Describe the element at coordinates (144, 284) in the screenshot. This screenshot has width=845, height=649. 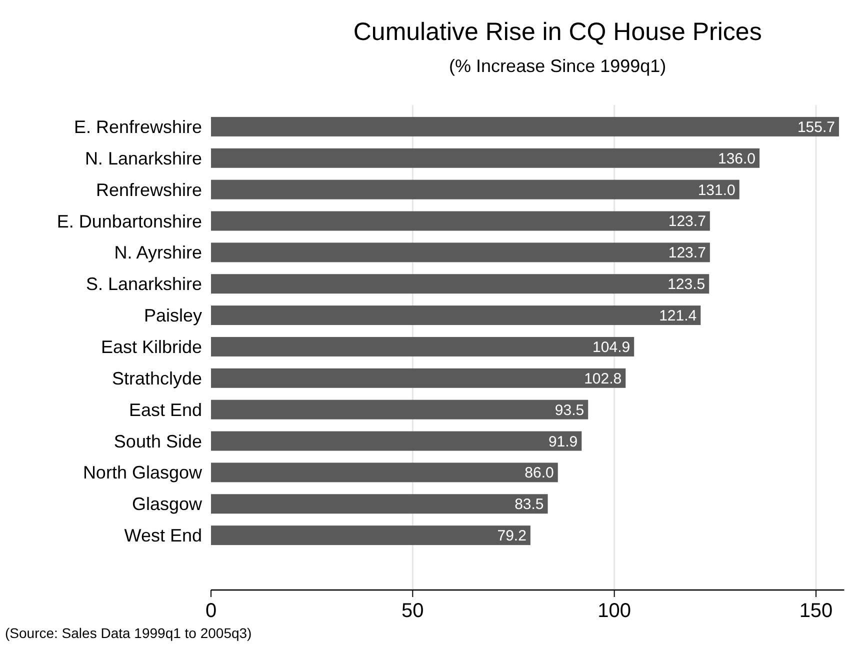
I see `y-tick-label: S. Lanarkshire` at that location.